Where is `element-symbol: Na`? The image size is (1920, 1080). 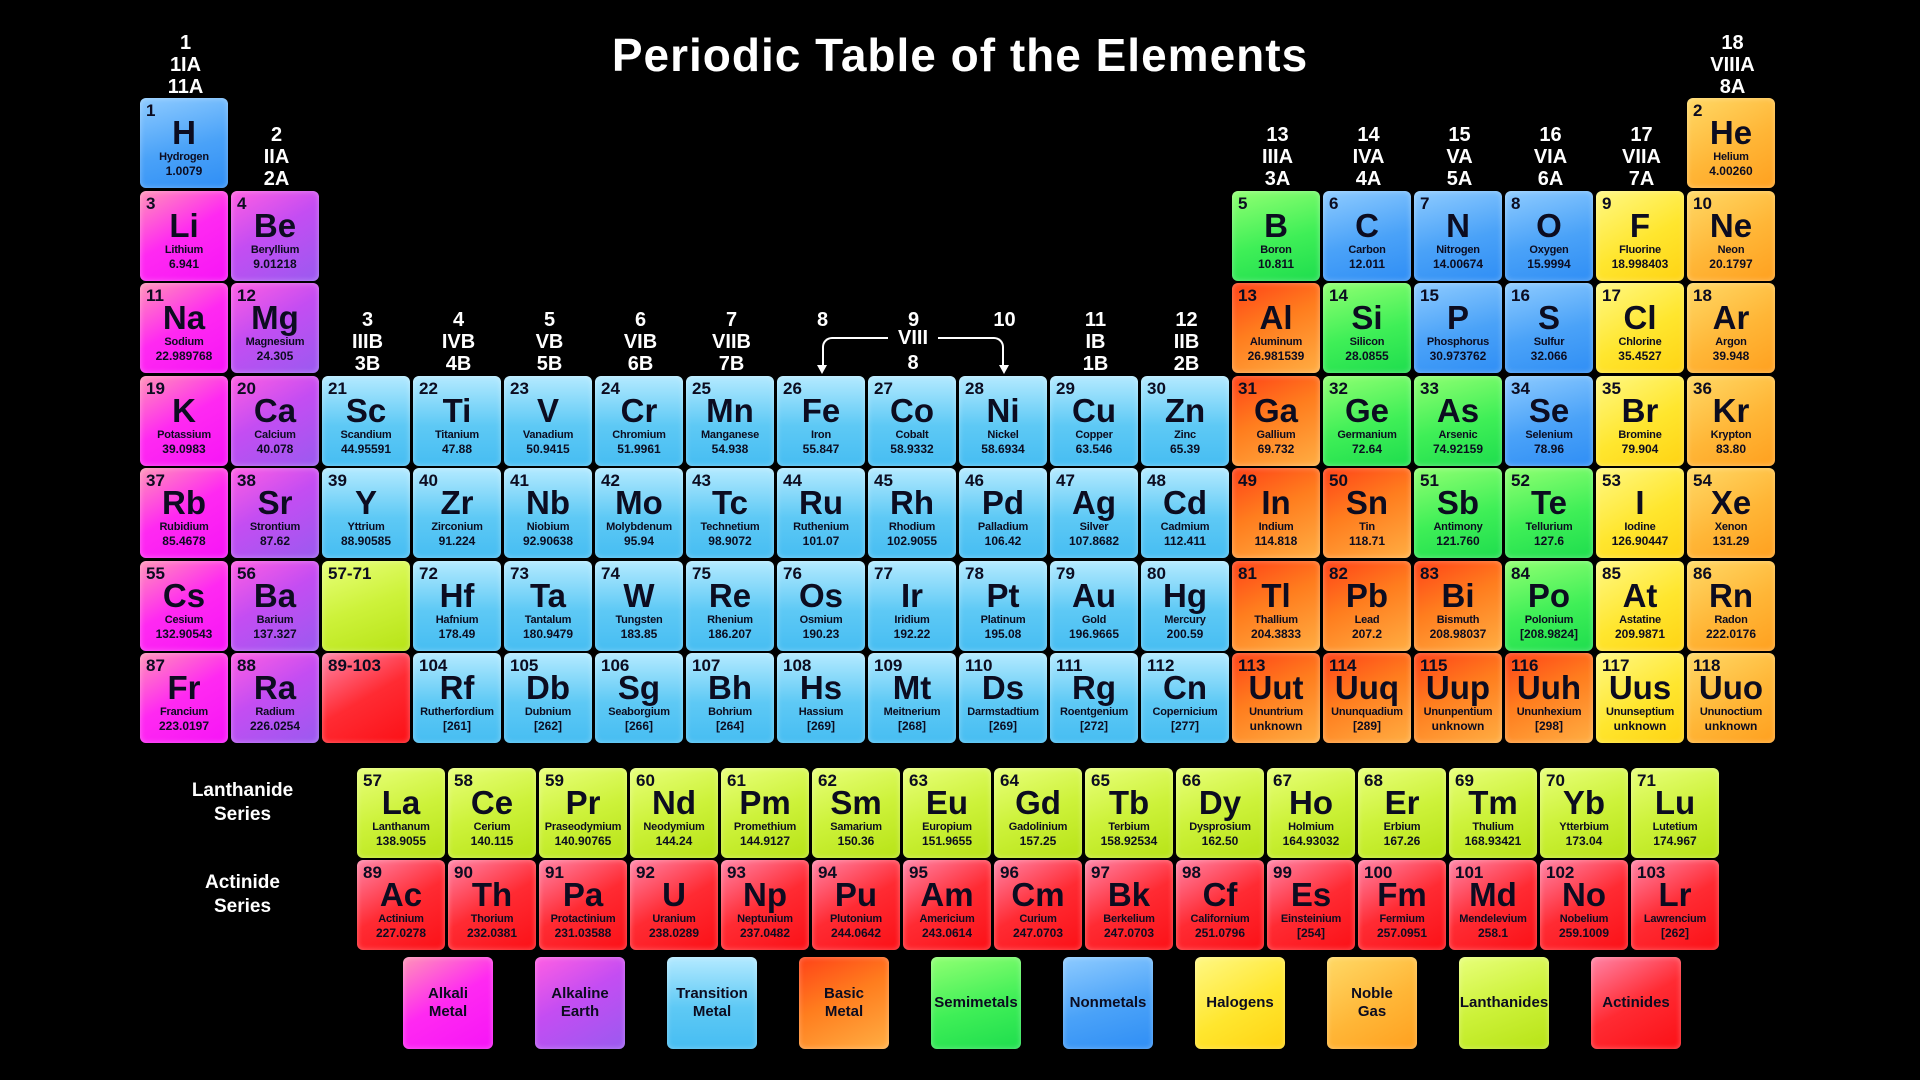
element-symbol: Na is located at coordinates (184, 317).